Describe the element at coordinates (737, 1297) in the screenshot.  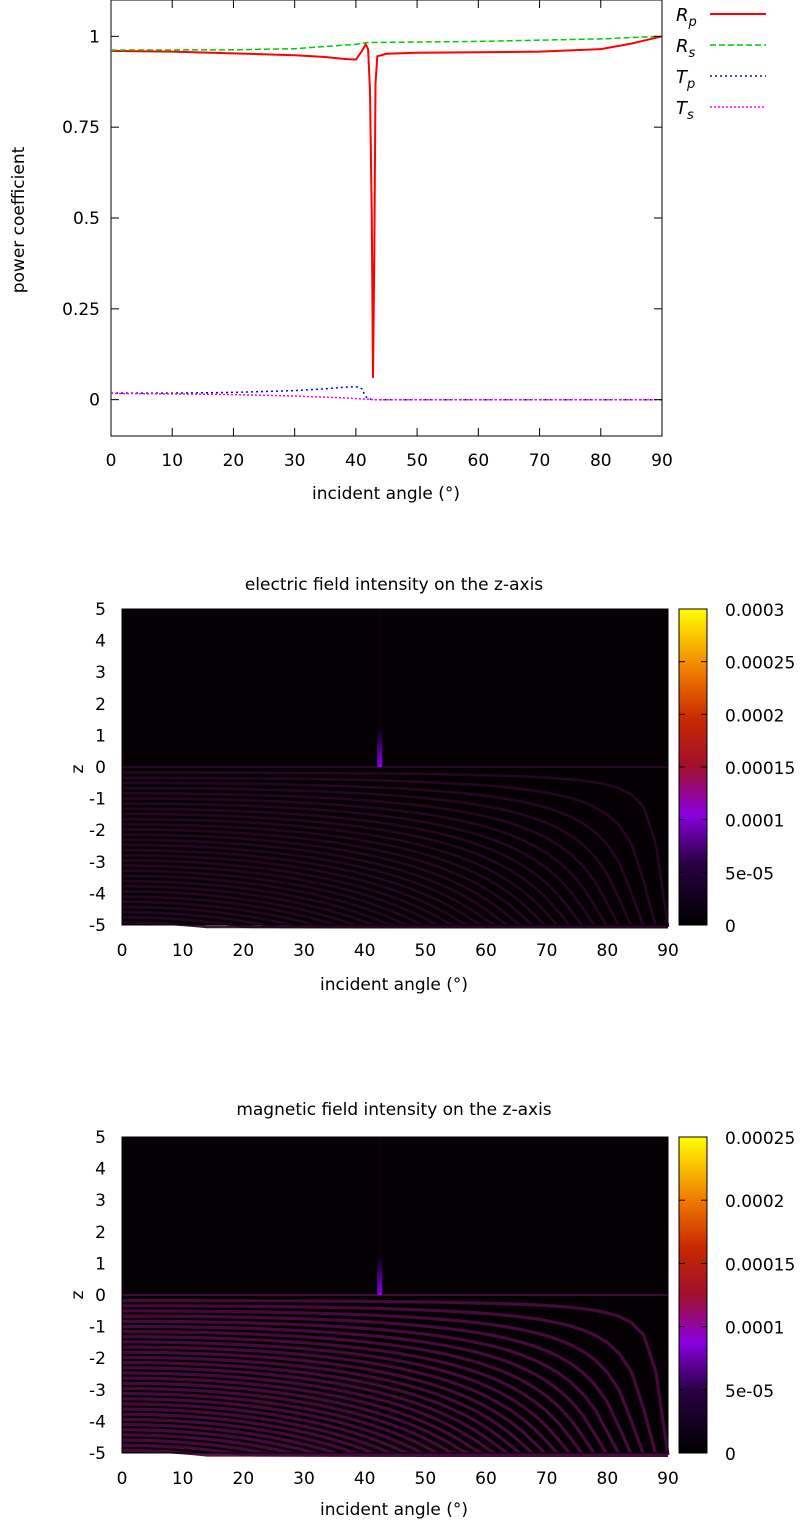
I see `colorbar-ticks: 0.00025 0.0002 0.00015 0.0001 5e-05 0` at that location.